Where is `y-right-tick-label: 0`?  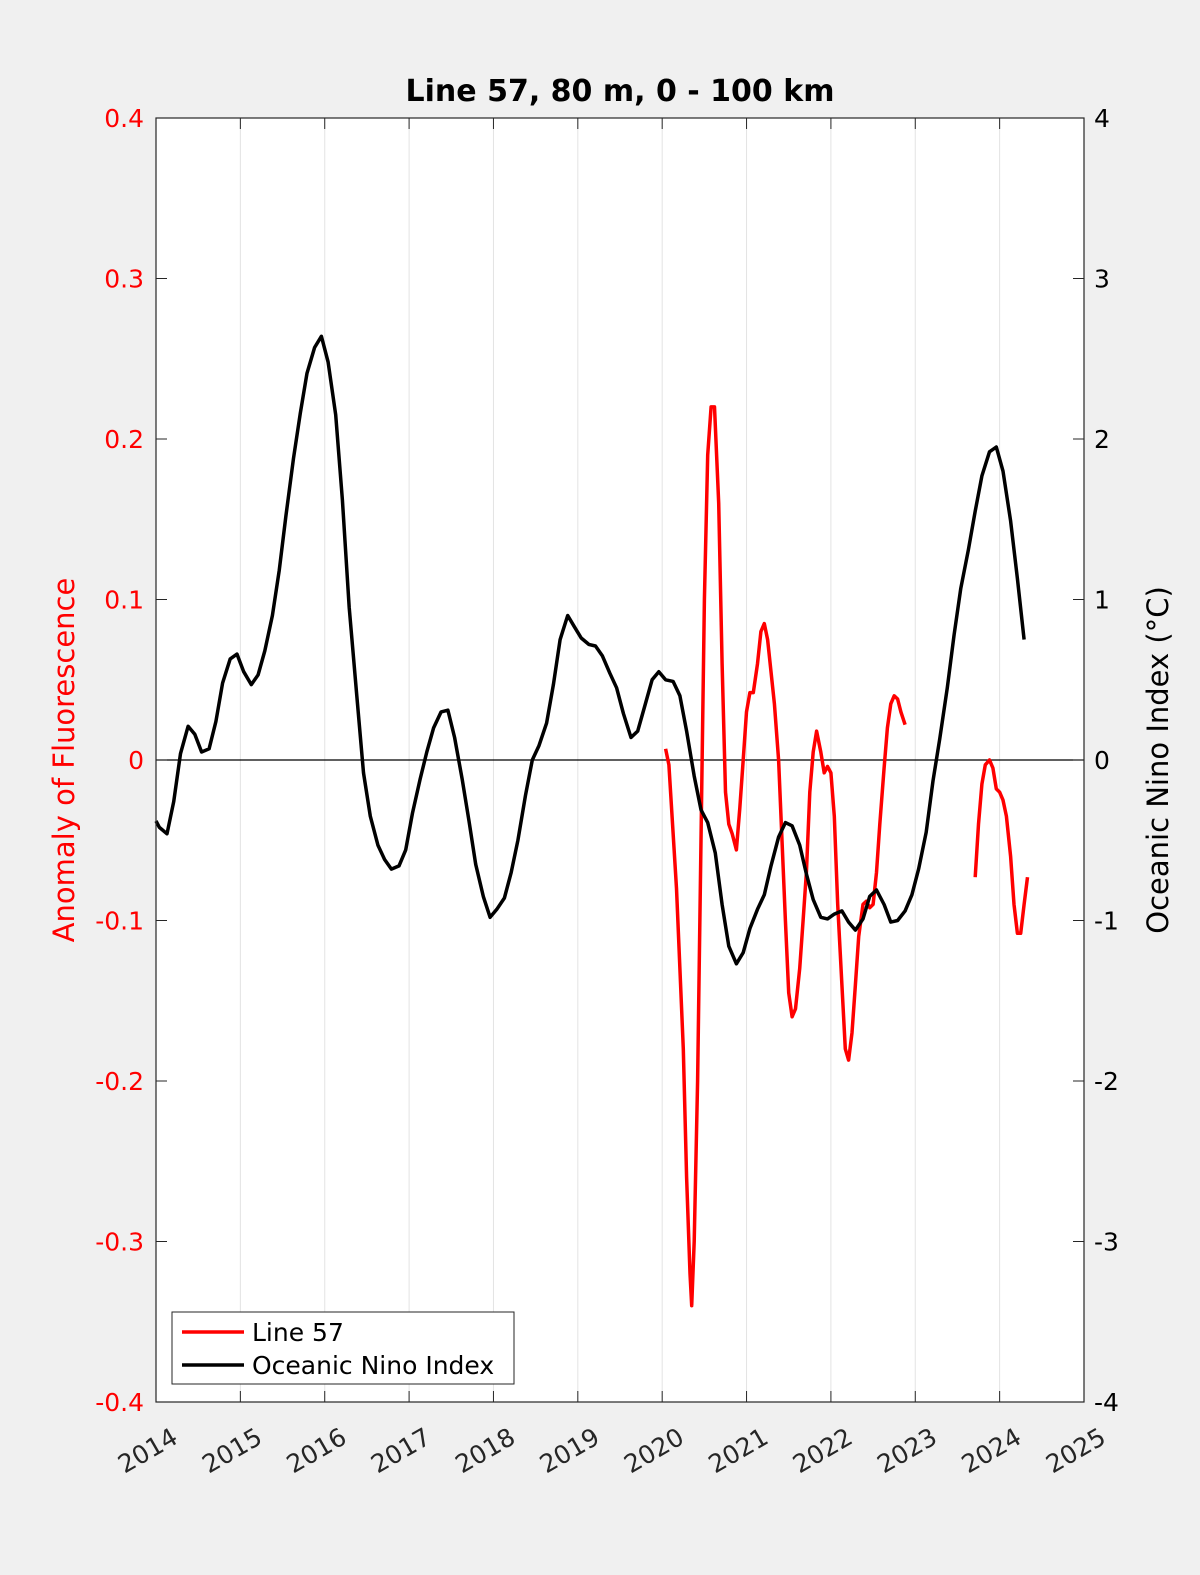
y-right-tick-label: 0 is located at coordinates (1102, 760).